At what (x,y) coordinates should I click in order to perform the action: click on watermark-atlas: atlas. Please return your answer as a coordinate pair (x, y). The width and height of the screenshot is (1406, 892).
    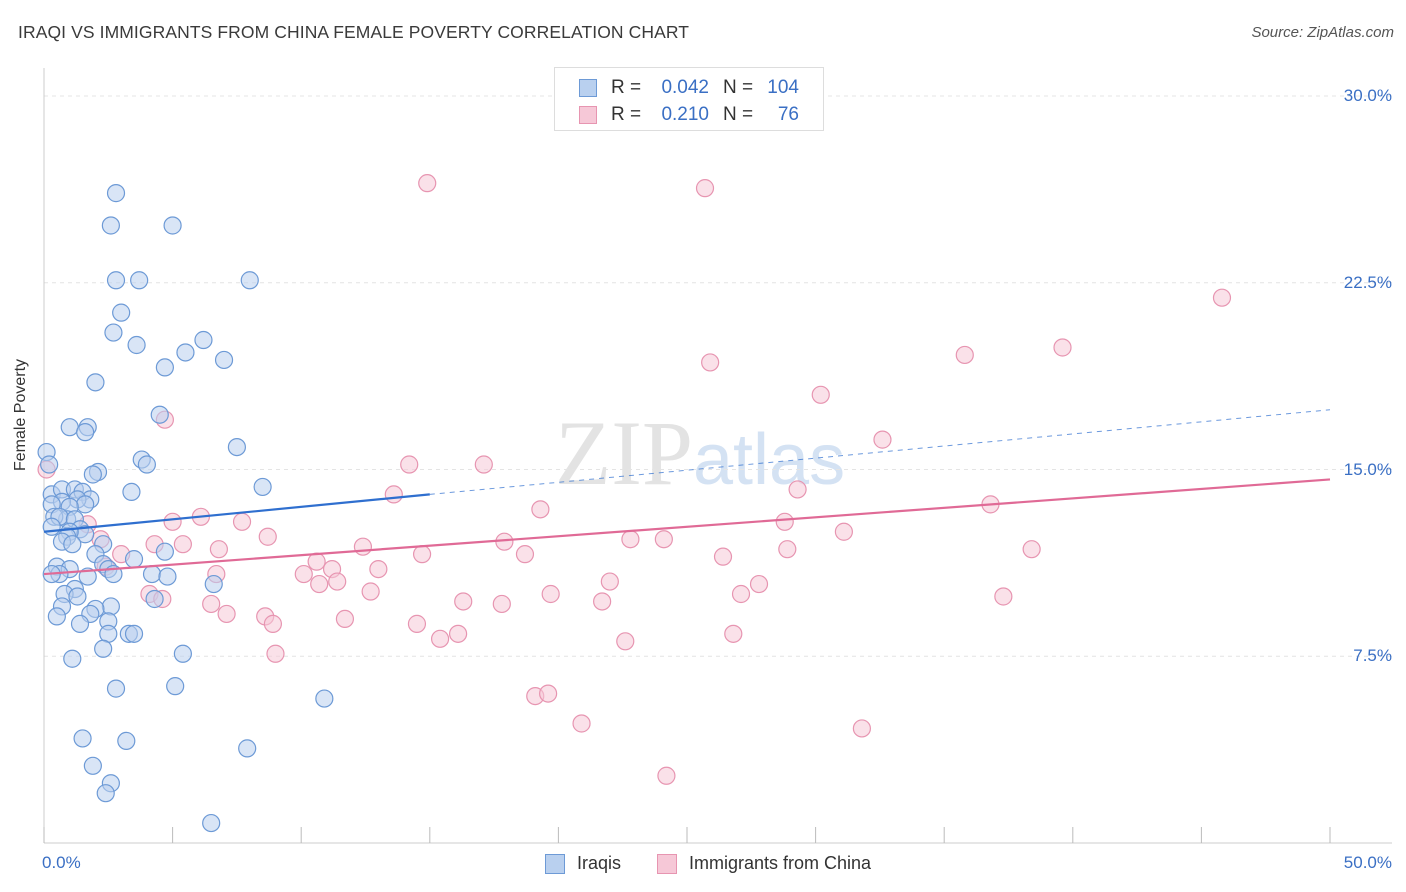
    Looking at the image, I should click on (769, 460).